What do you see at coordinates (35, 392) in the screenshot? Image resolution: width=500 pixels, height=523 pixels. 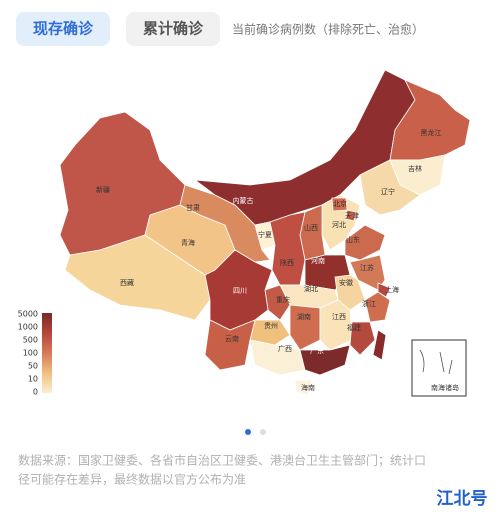 I see `legend-label: 0` at bounding box center [35, 392].